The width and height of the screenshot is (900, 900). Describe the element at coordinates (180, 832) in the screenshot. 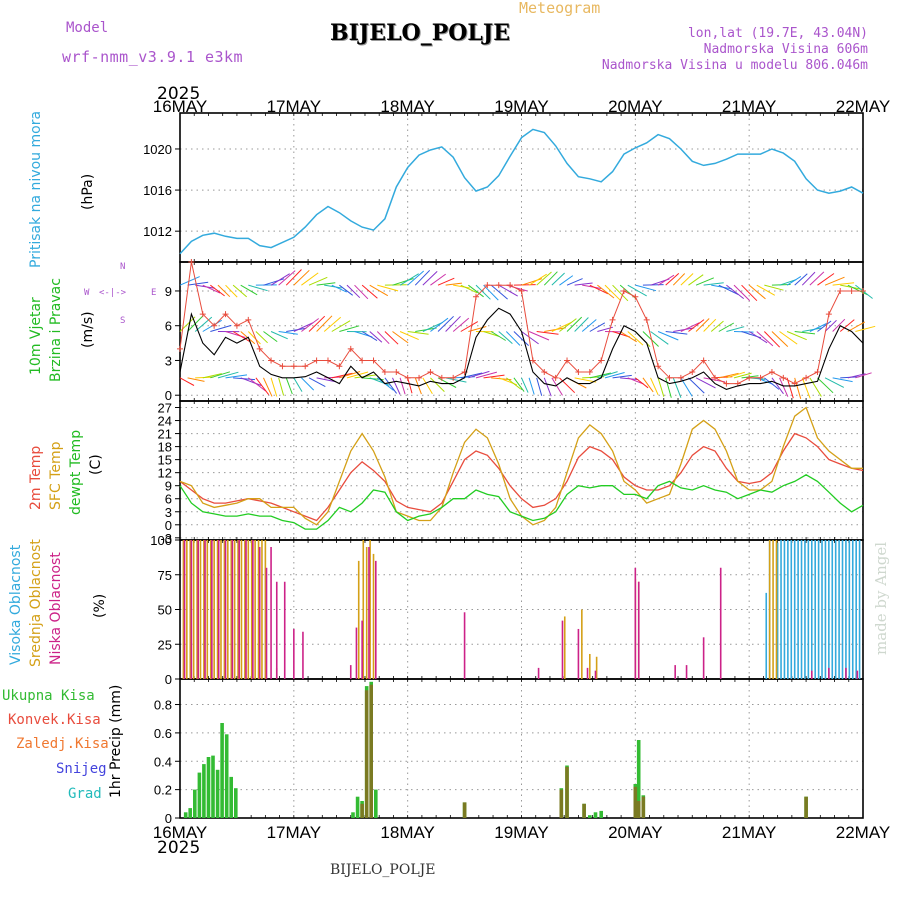

I see `date-label-bottom: 16MAY` at that location.